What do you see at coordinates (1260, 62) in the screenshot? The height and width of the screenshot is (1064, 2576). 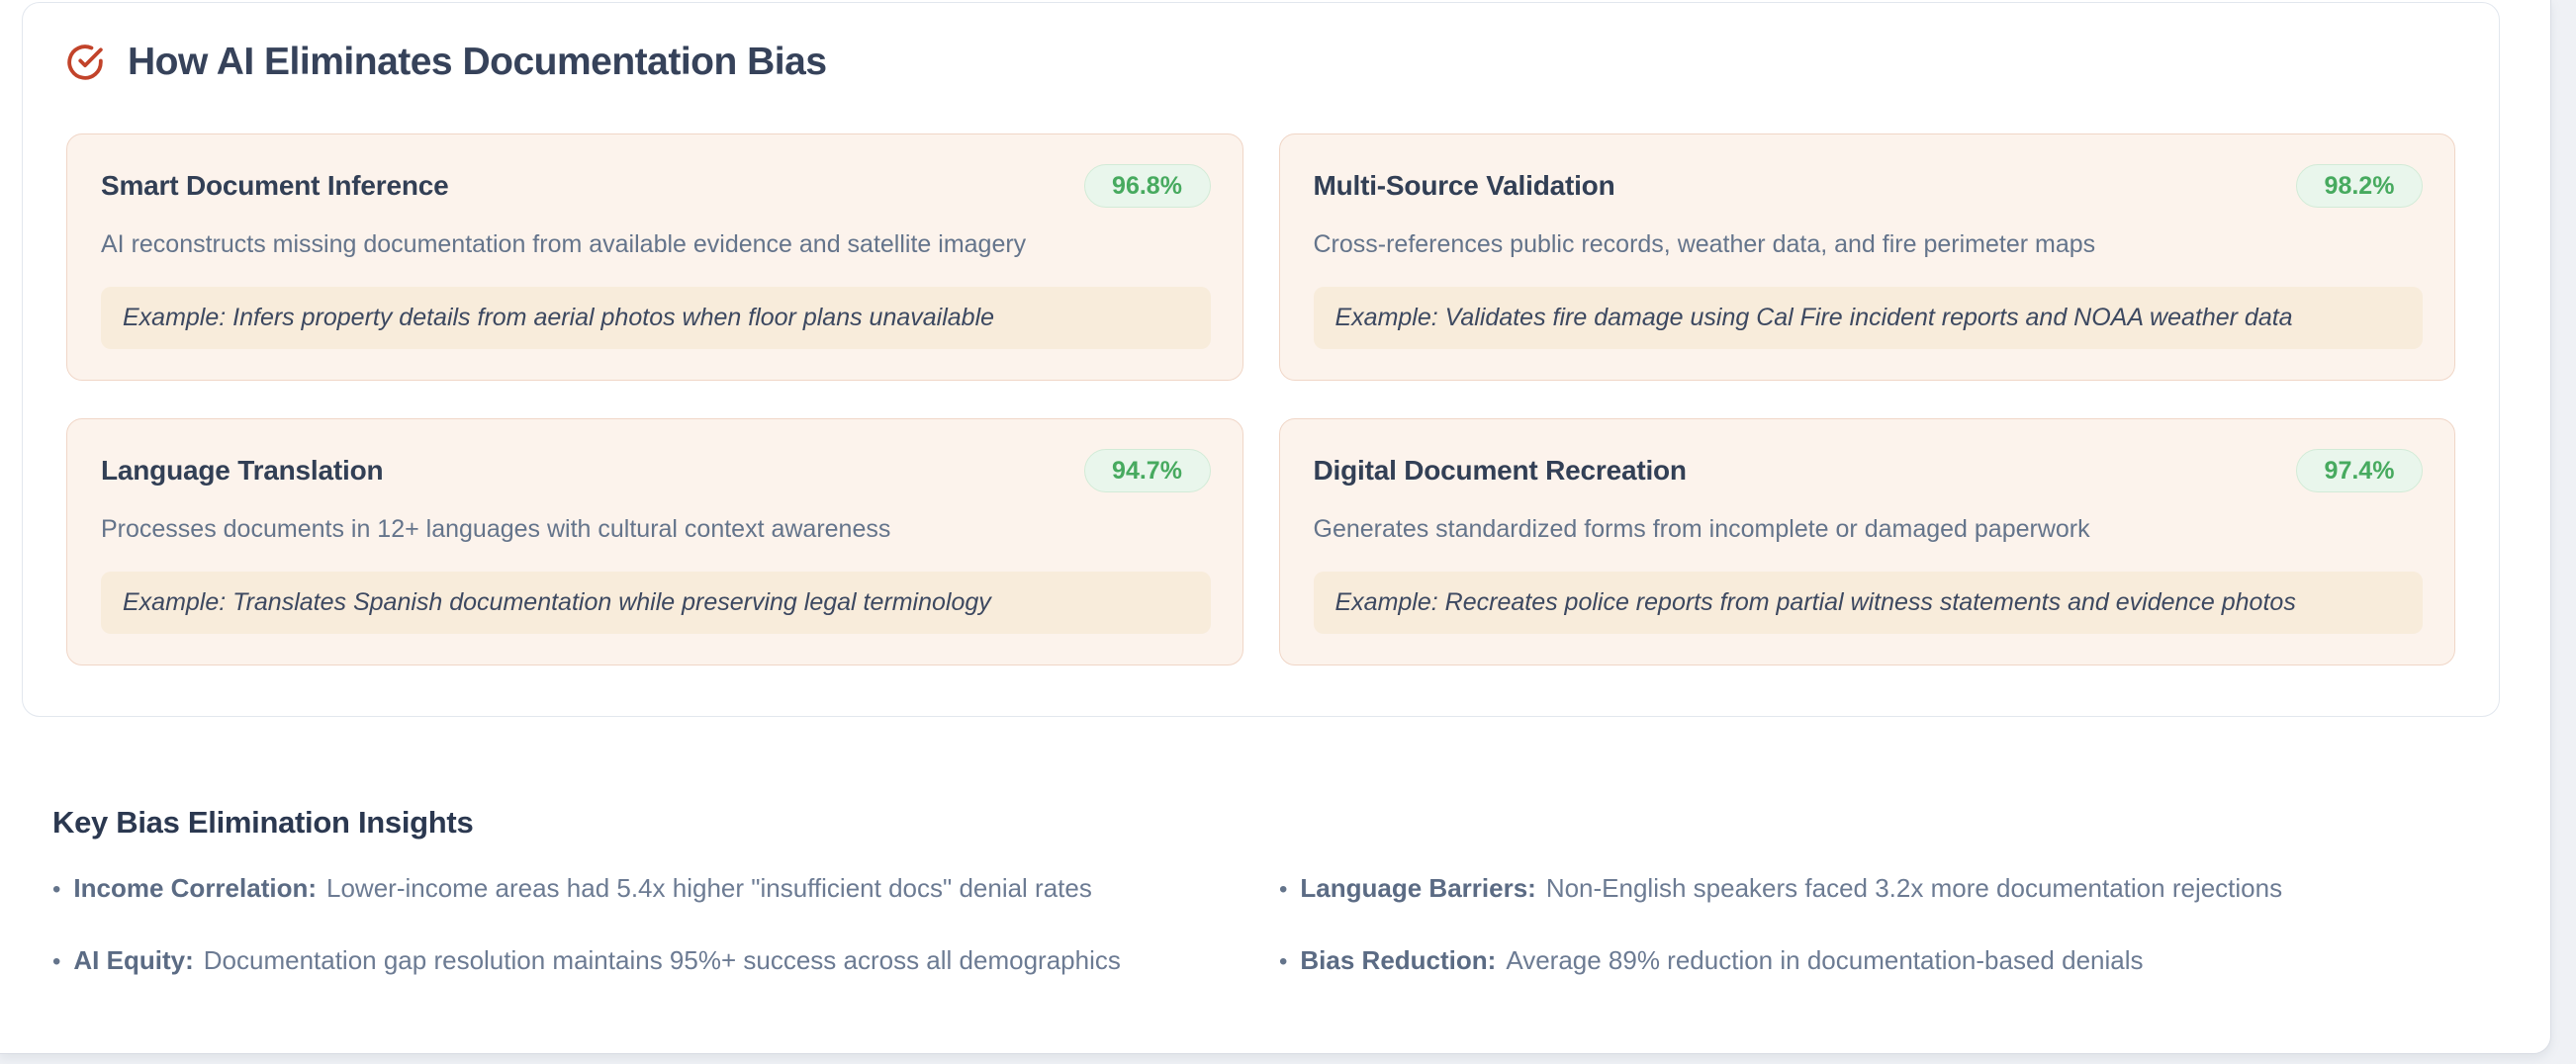 I see `panel-header: How AI Eliminates Documentation Bias` at bounding box center [1260, 62].